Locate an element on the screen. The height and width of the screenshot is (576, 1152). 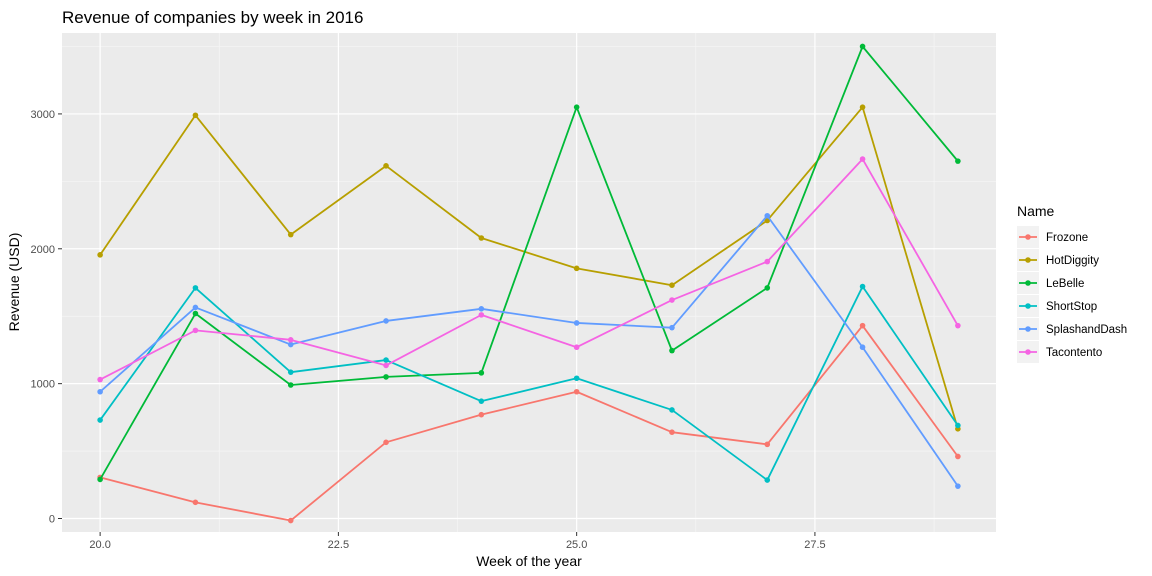
x-tick-label: 25.0 is located at coordinates (576, 545).